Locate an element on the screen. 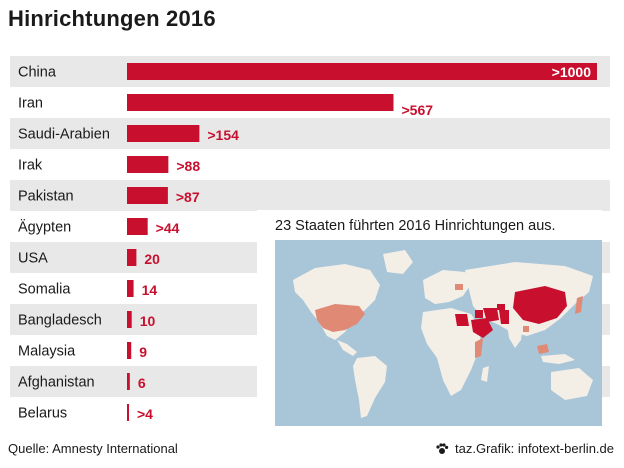  value-label: 10 is located at coordinates (148, 321).